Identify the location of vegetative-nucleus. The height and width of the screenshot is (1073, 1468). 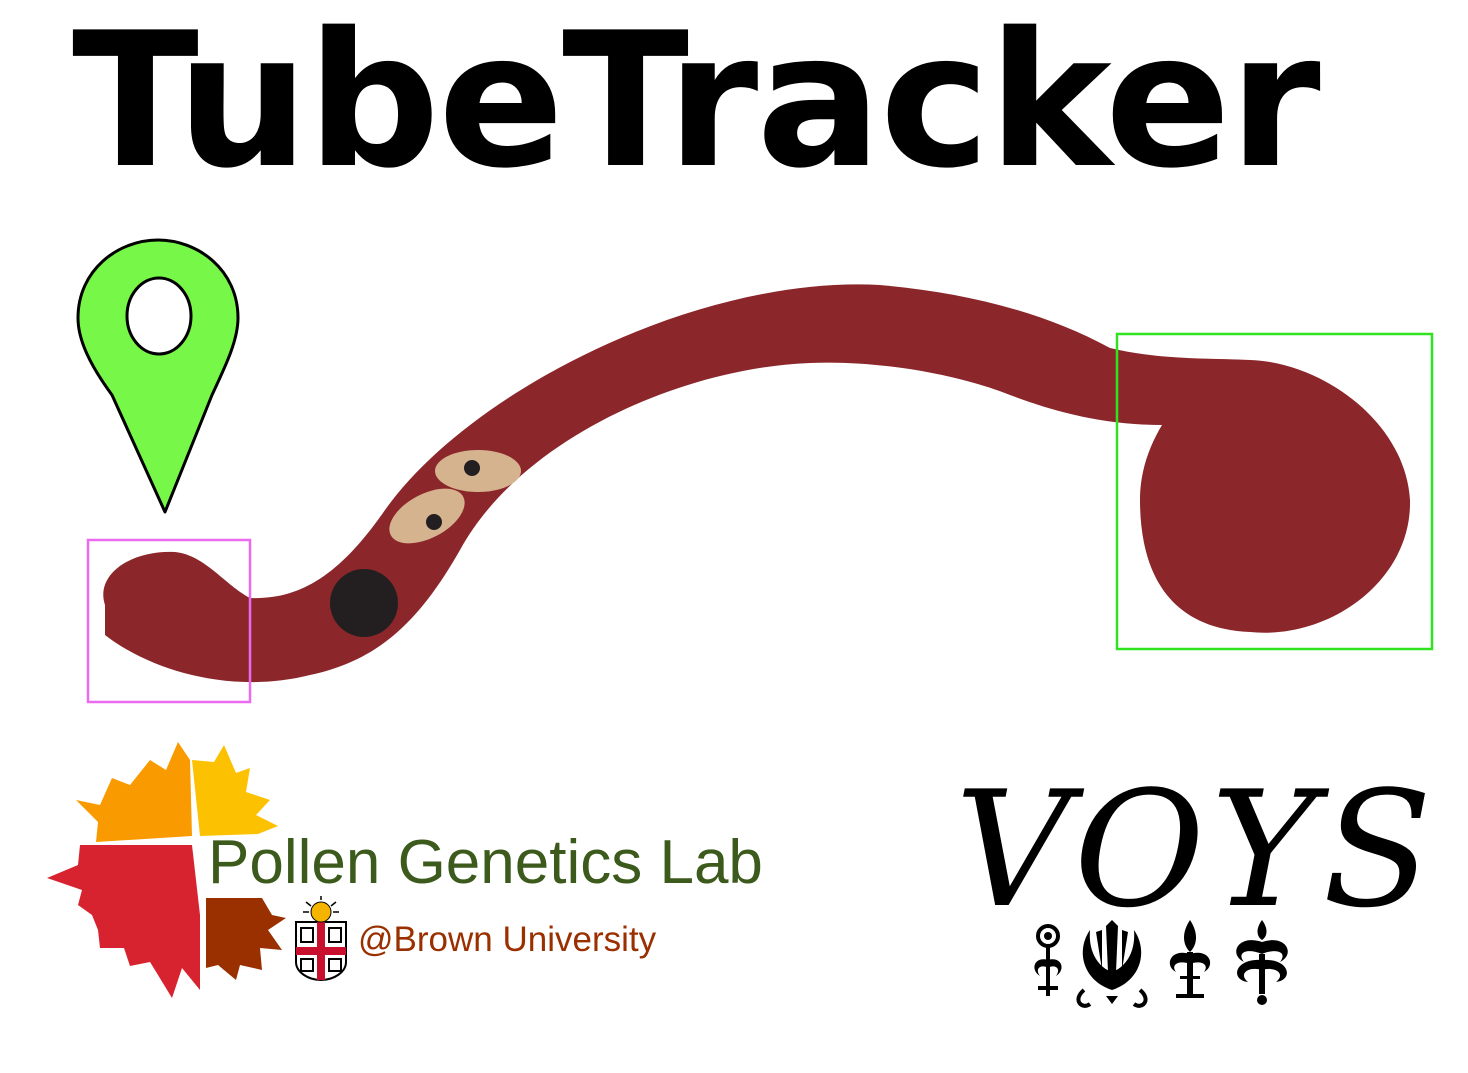
(364, 603).